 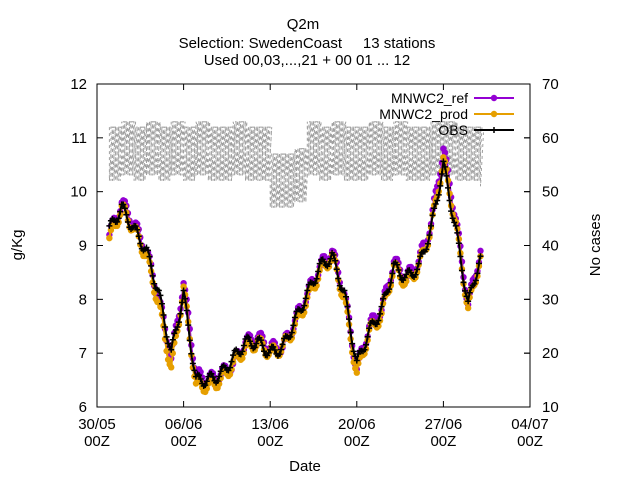 What do you see at coordinates (296, 164) in the screenshot?
I see `series-line-no-cases` at bounding box center [296, 164].